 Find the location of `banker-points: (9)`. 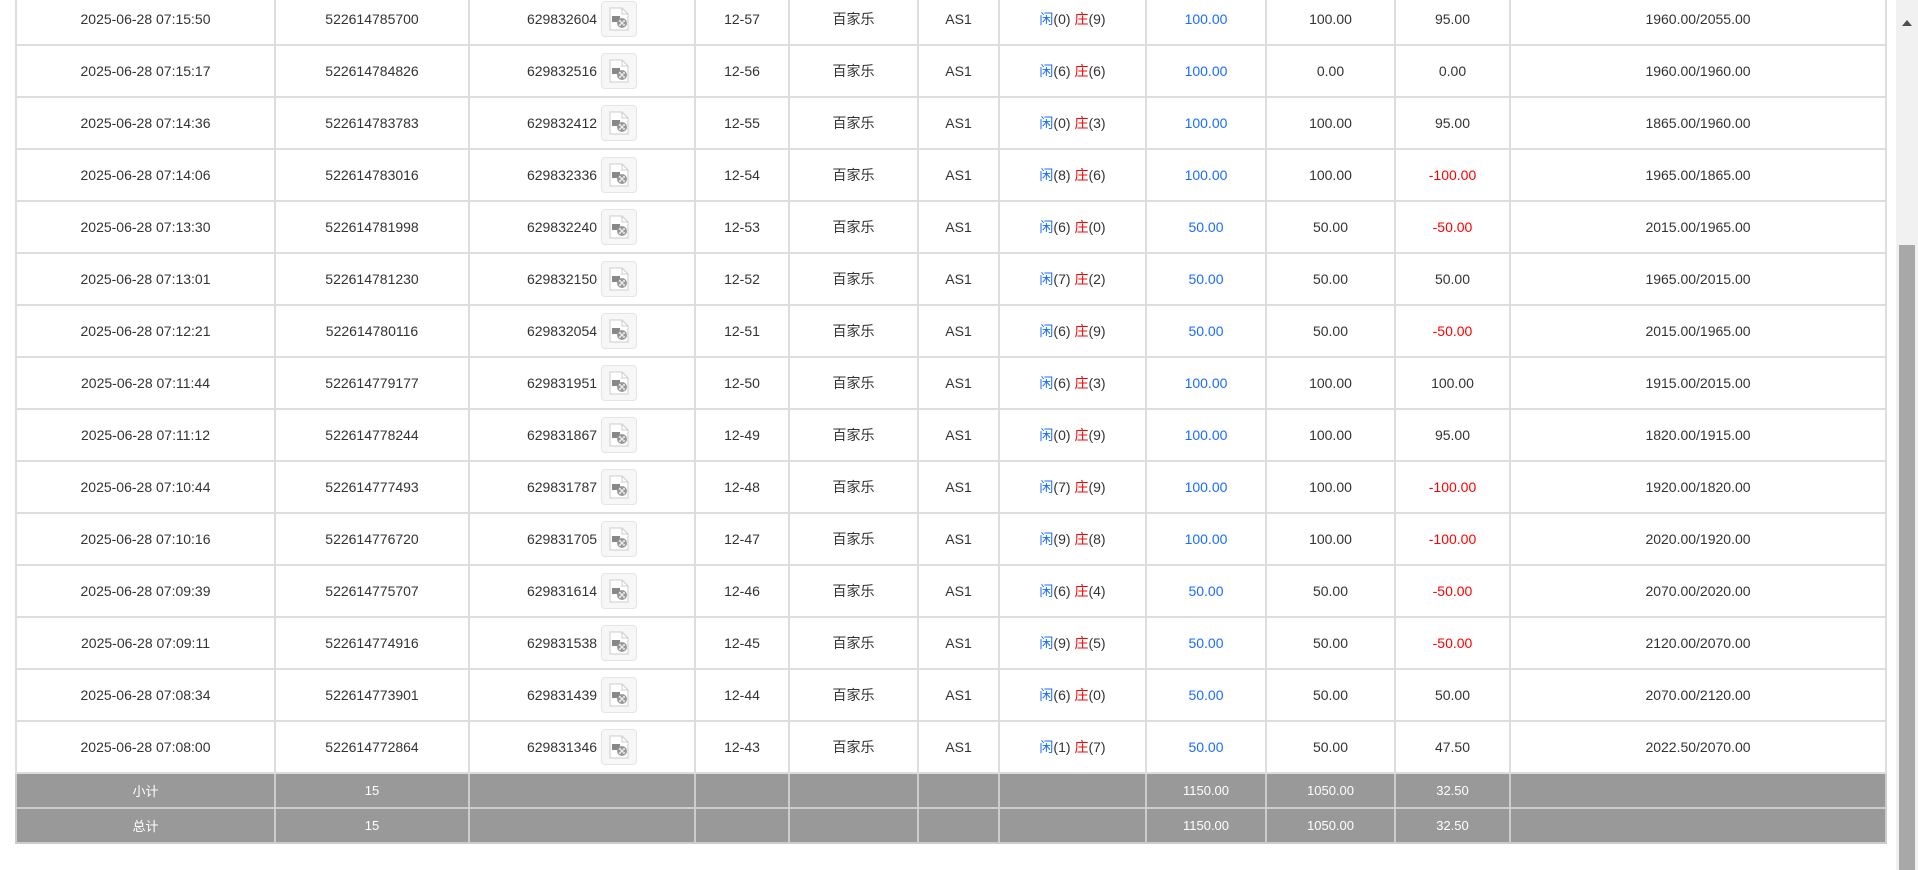

banker-points: (9) is located at coordinates (1097, 19).